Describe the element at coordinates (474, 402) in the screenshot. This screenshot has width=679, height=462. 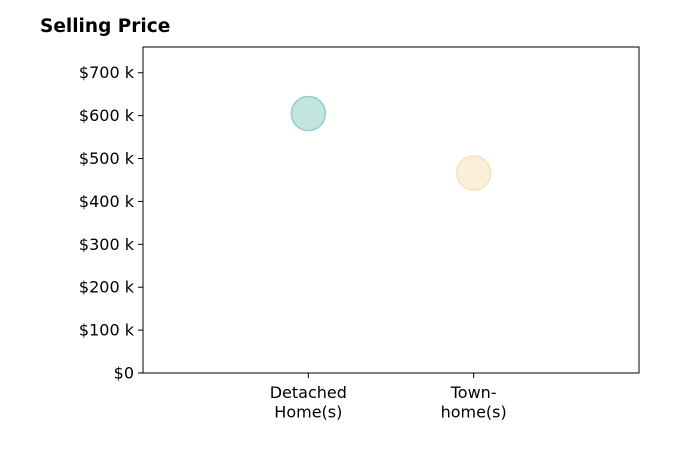
I see `x-tick-label: Town-home(s)` at that location.